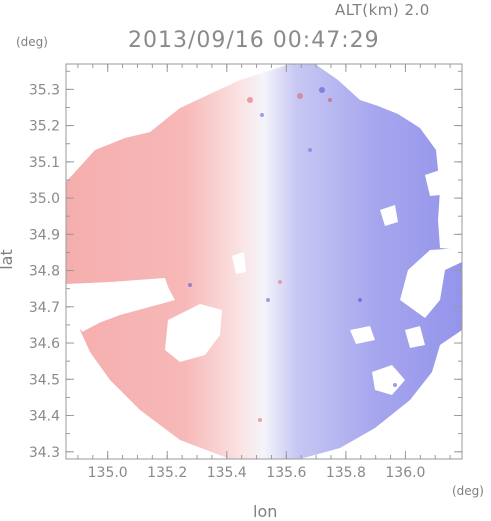 This screenshot has width=491, height=521. Describe the element at coordinates (44, 380) in the screenshot. I see `y-tick-label: 34.5` at that location.